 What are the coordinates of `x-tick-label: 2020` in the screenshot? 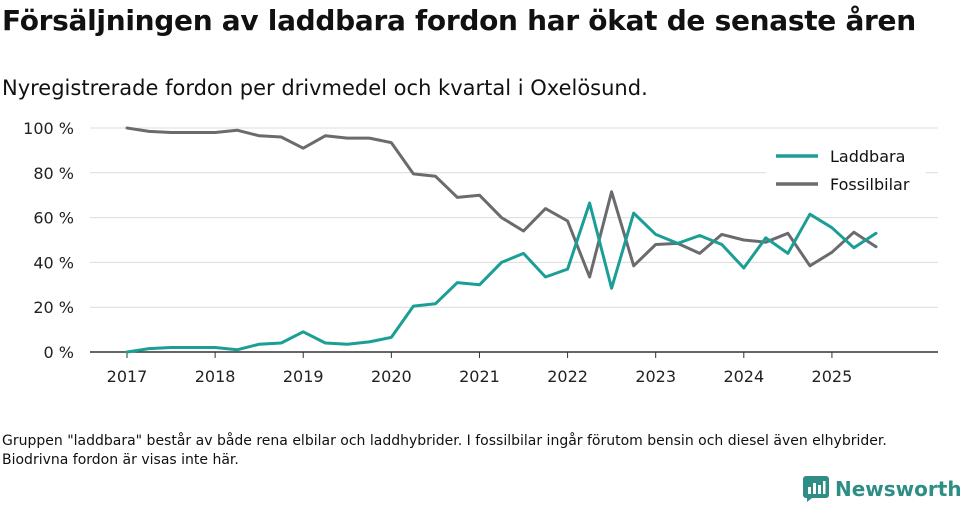 It's located at (391, 376).